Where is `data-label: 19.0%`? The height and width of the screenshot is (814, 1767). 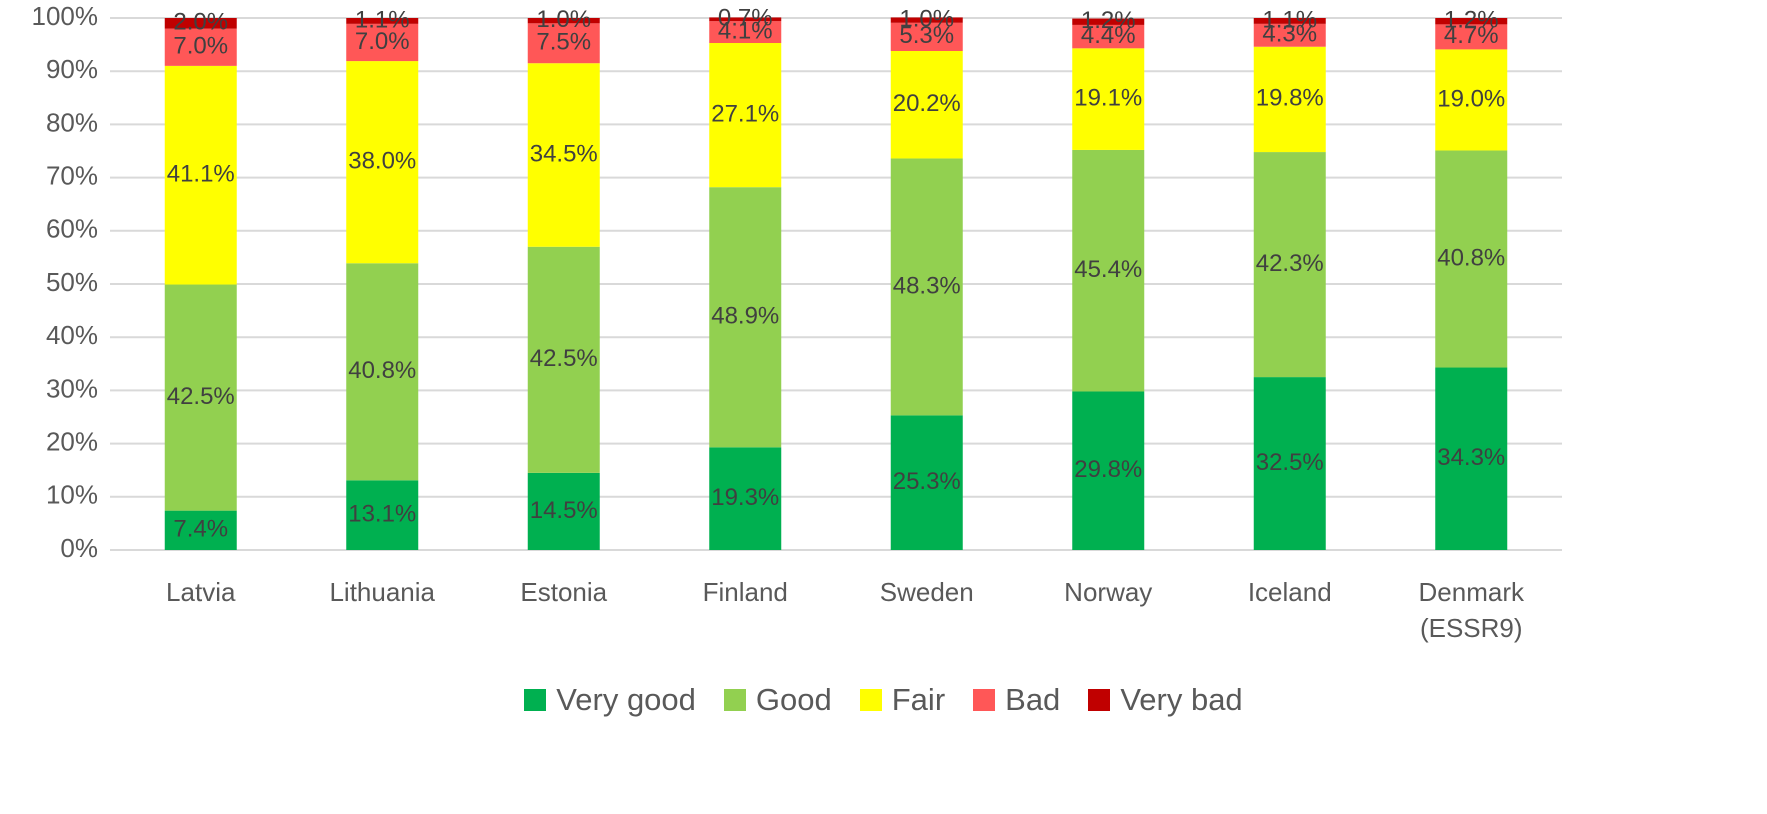 data-label: 19.0% is located at coordinates (1471, 98).